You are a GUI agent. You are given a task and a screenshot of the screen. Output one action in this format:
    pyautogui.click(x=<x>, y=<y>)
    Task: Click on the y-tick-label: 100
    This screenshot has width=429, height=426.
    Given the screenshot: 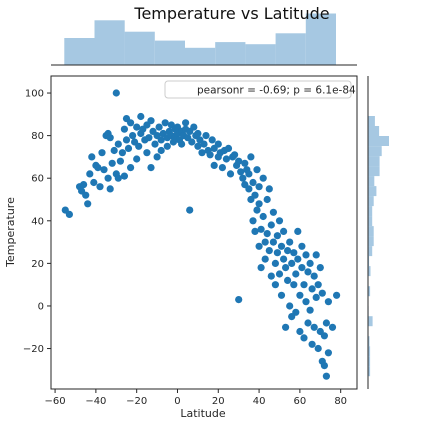 What is the action you would take?
    pyautogui.click(x=34, y=94)
    